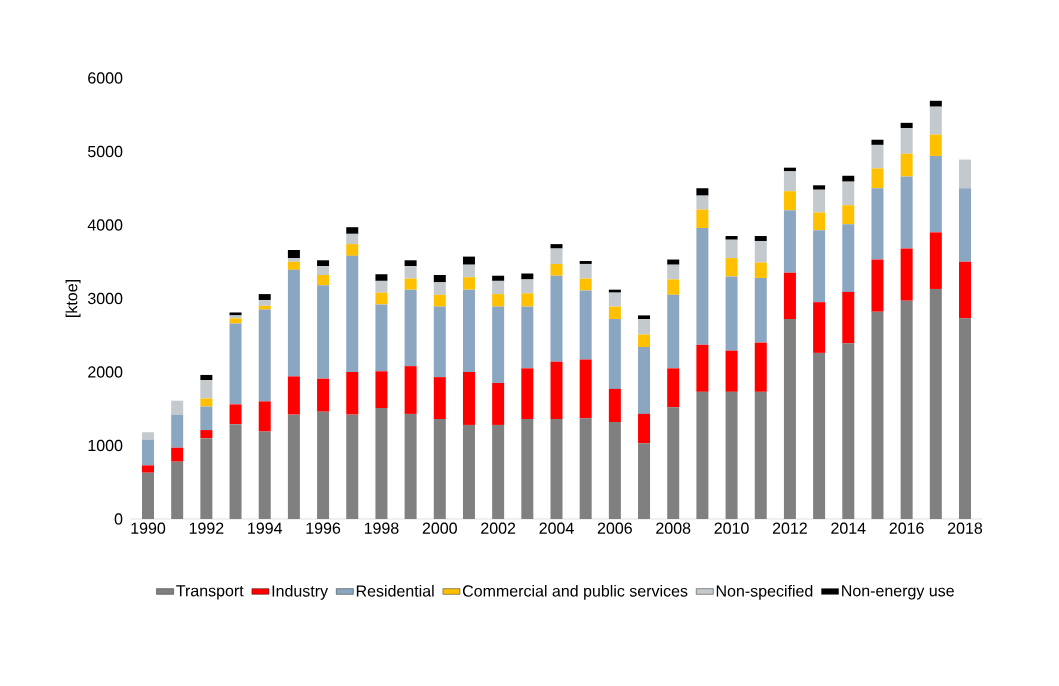  Describe the element at coordinates (105, 445) in the screenshot. I see `y-tick-label: 1000` at that location.